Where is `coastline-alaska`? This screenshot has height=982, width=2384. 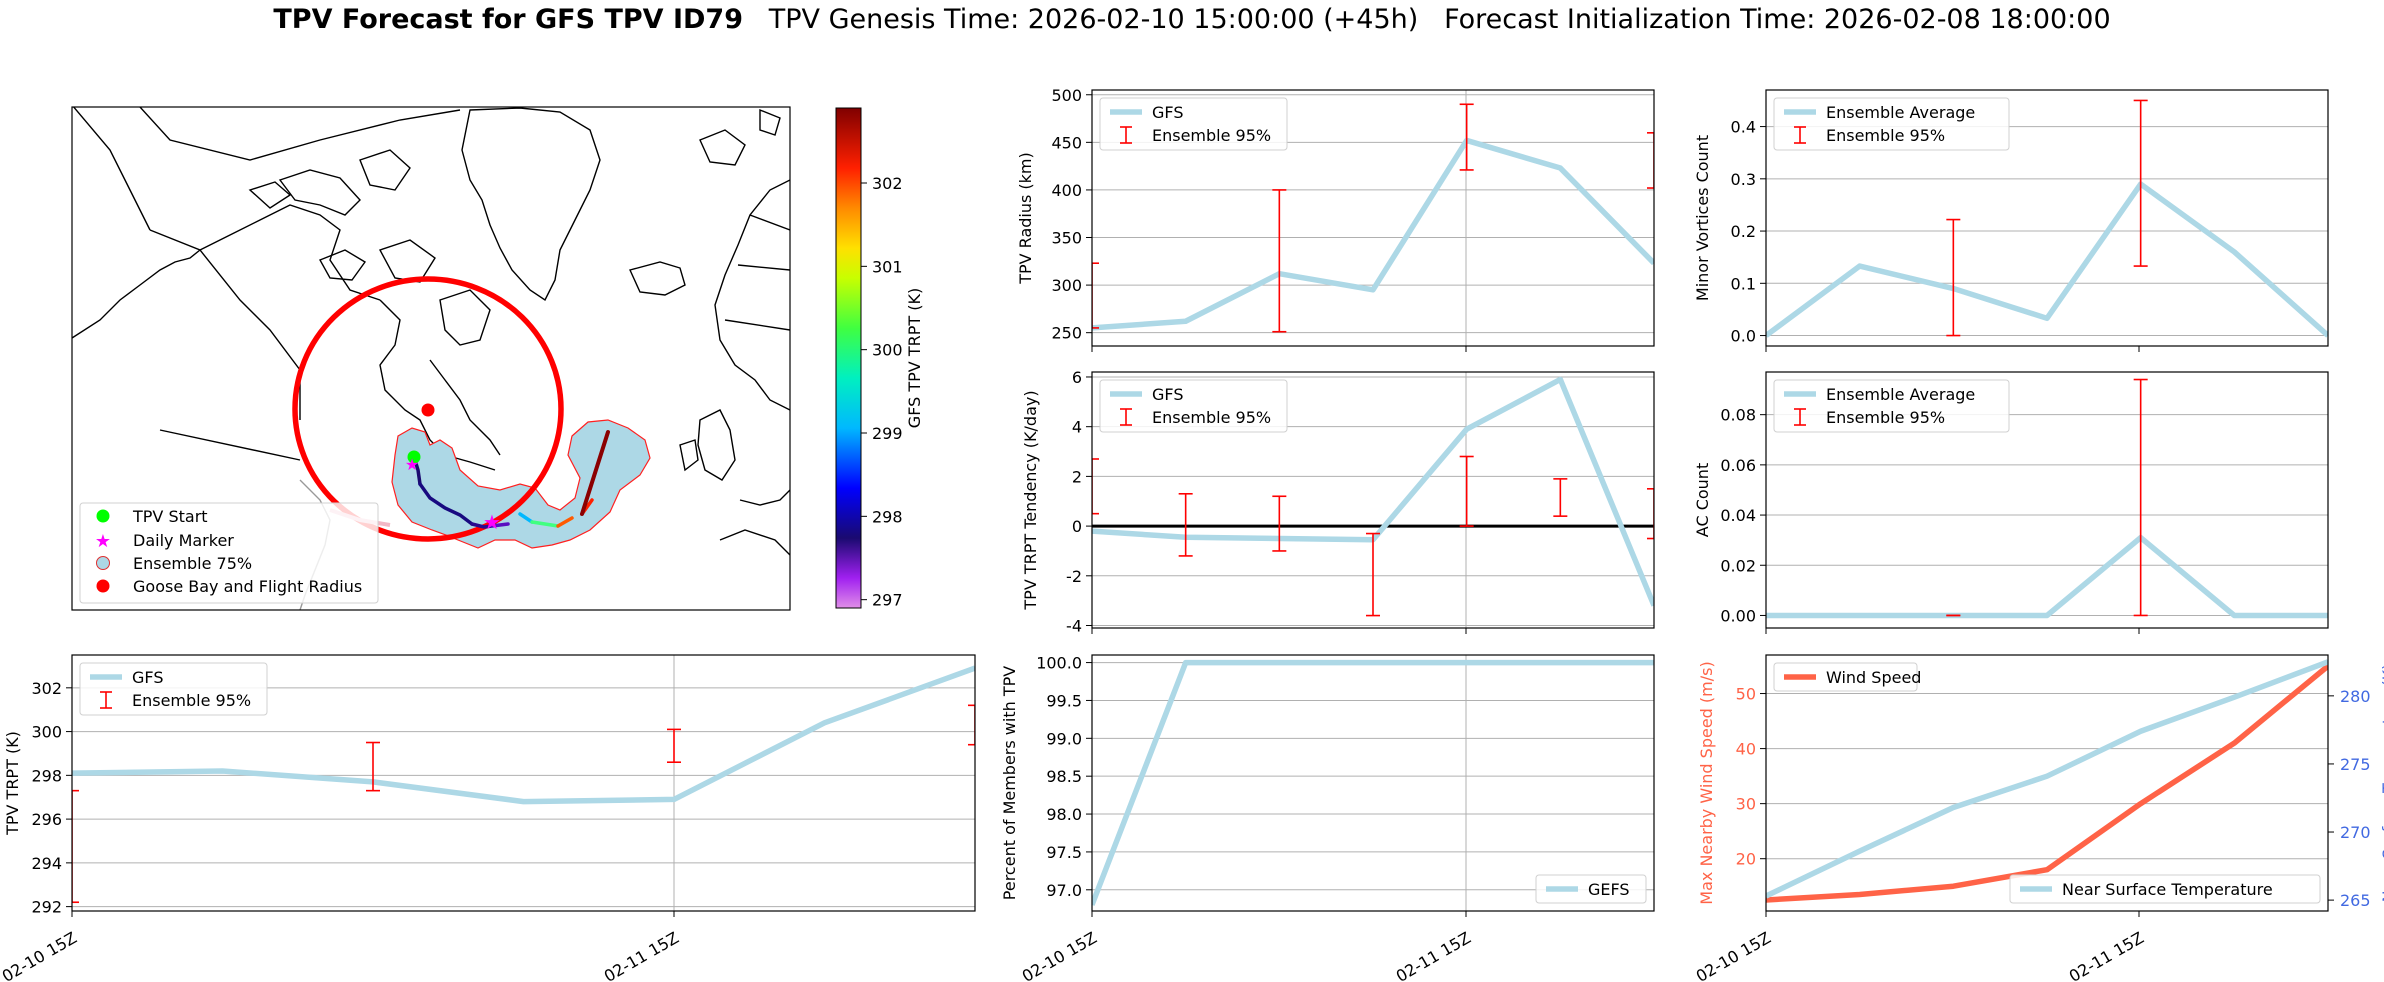
coastline-alaska is located at coordinates (136, 294).